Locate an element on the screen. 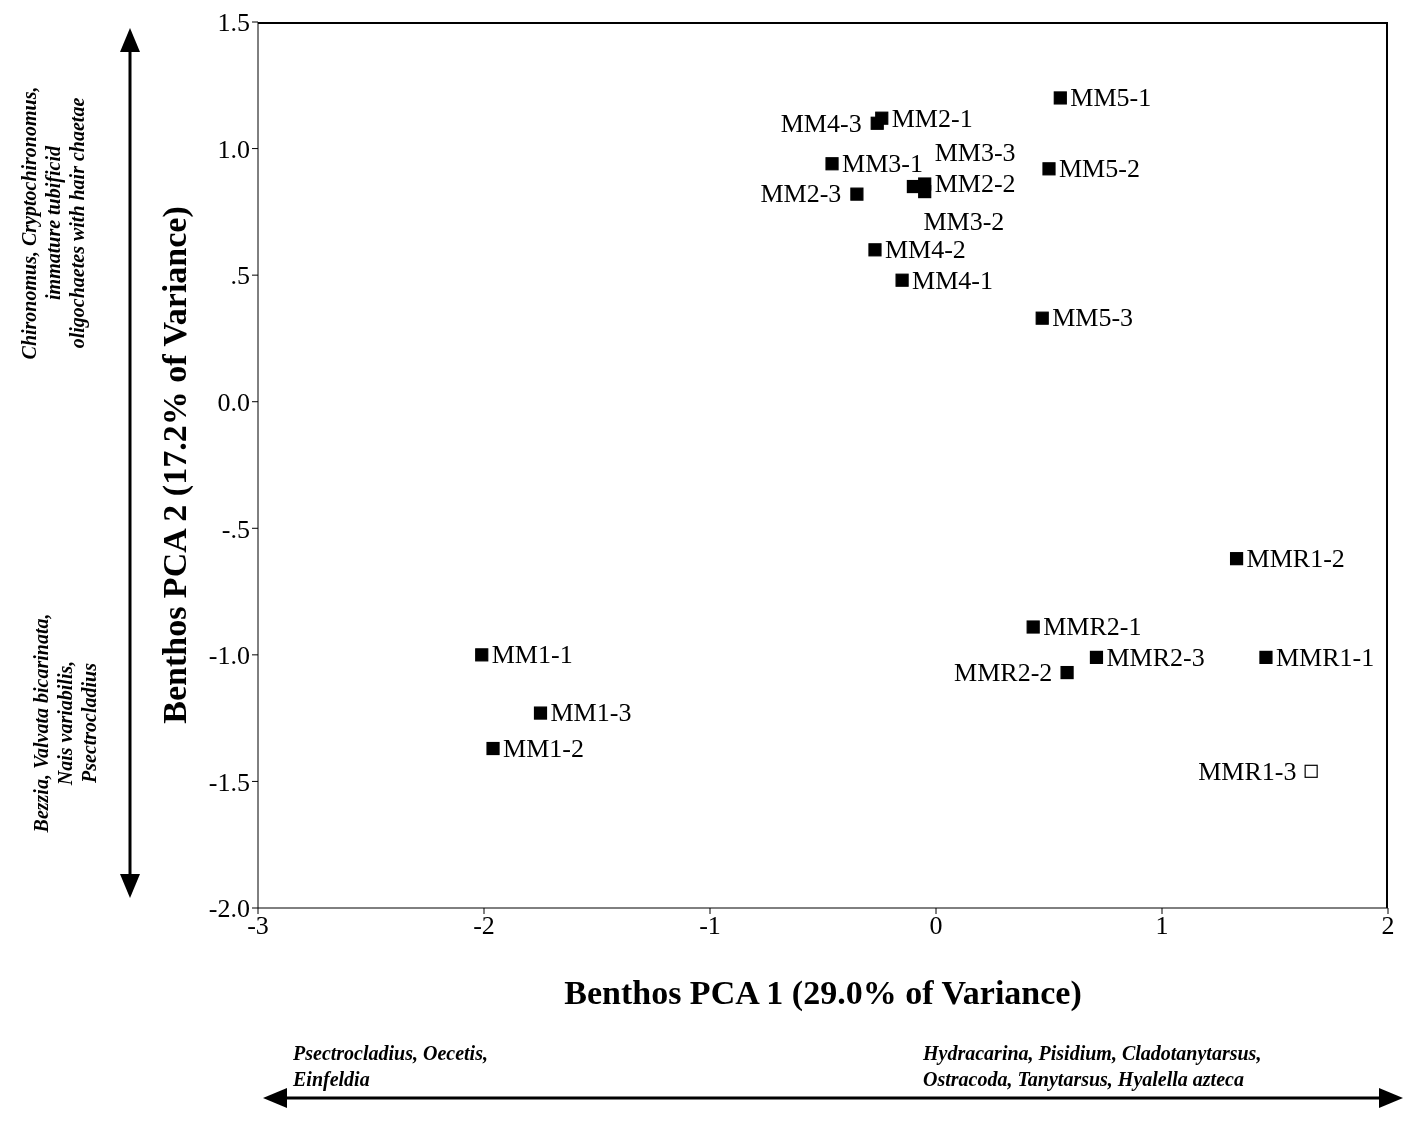 The image size is (1413, 1126). text: Psectrocladius, Oecetis, Einfeldia is located at coordinates (390, 1066).